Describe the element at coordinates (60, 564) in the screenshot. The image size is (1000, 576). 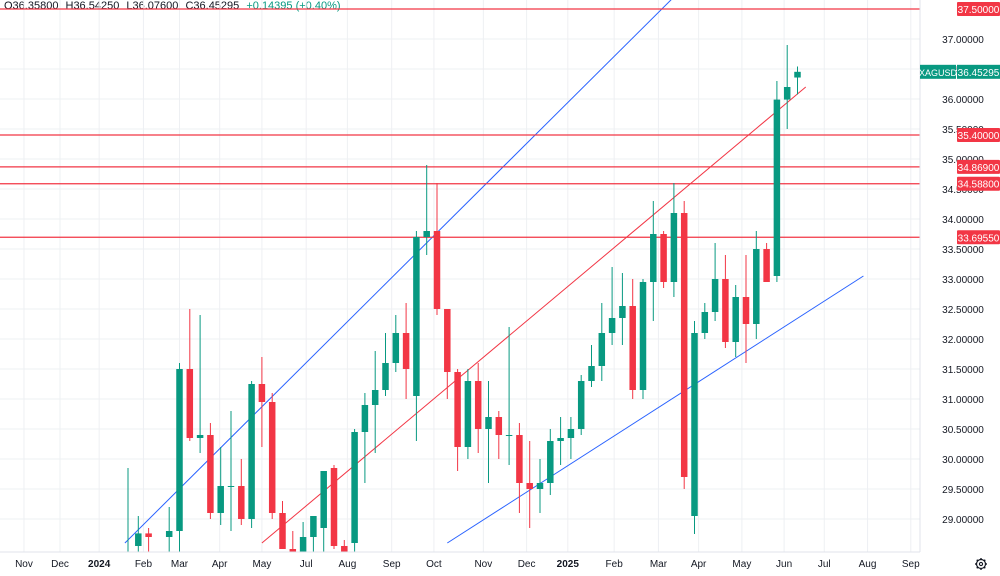
I see `x-tick-label: Dec` at that location.